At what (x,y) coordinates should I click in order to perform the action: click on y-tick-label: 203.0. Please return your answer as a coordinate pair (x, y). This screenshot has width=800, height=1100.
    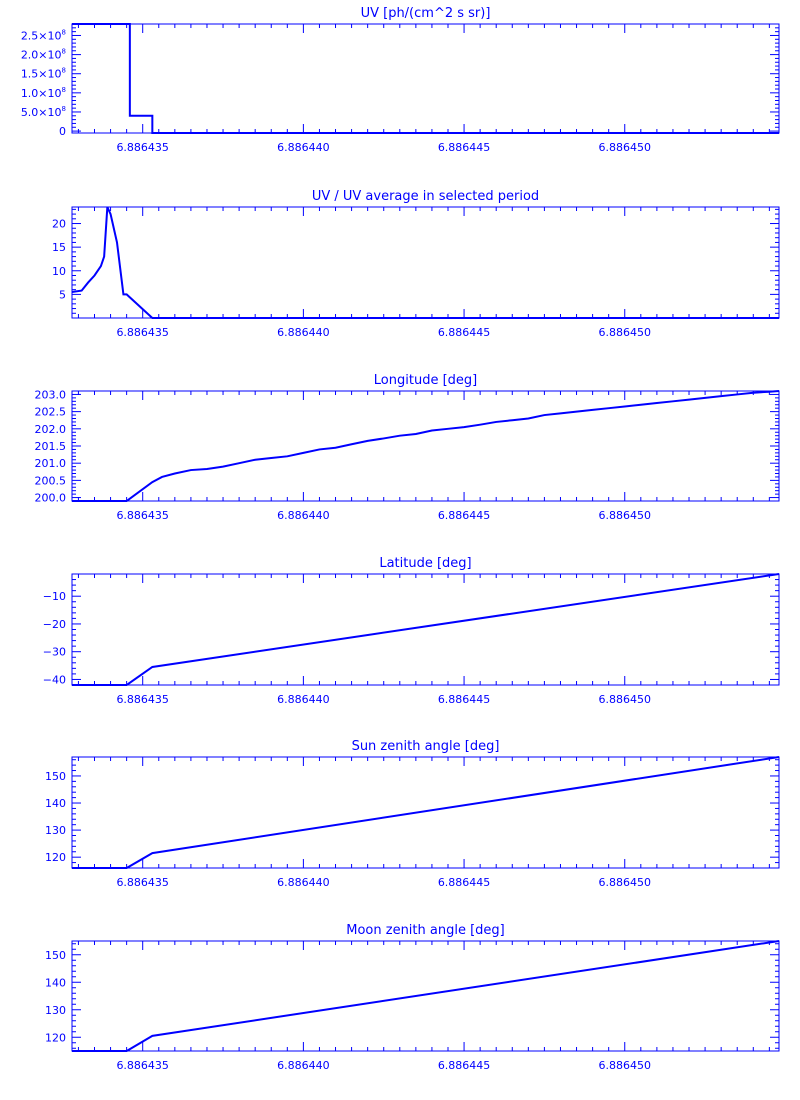
    Looking at the image, I should click on (51, 394).